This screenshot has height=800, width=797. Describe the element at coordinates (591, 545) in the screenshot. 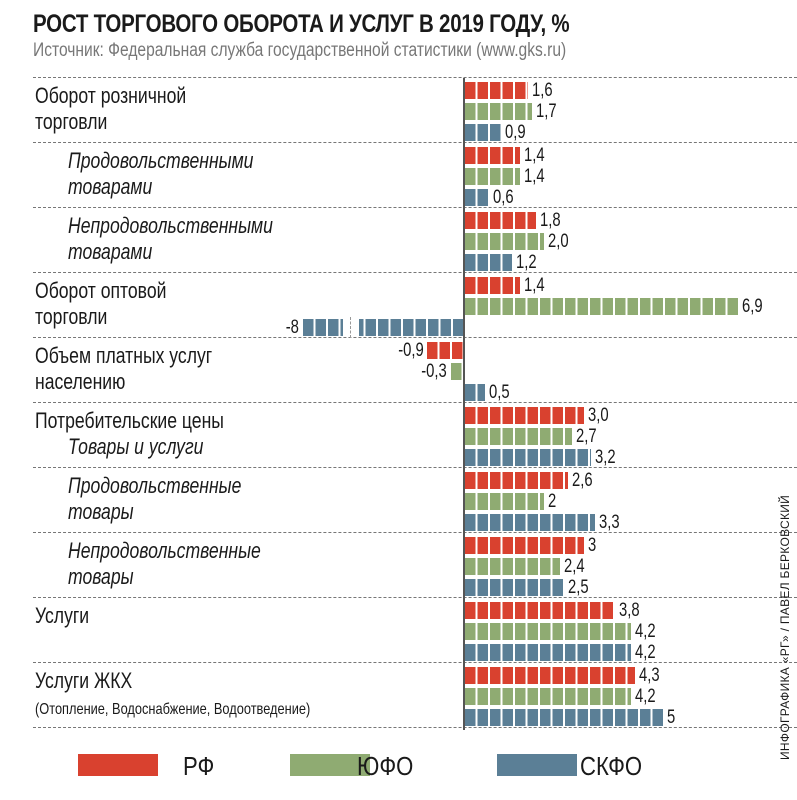

I see `value-label: 3` at that location.